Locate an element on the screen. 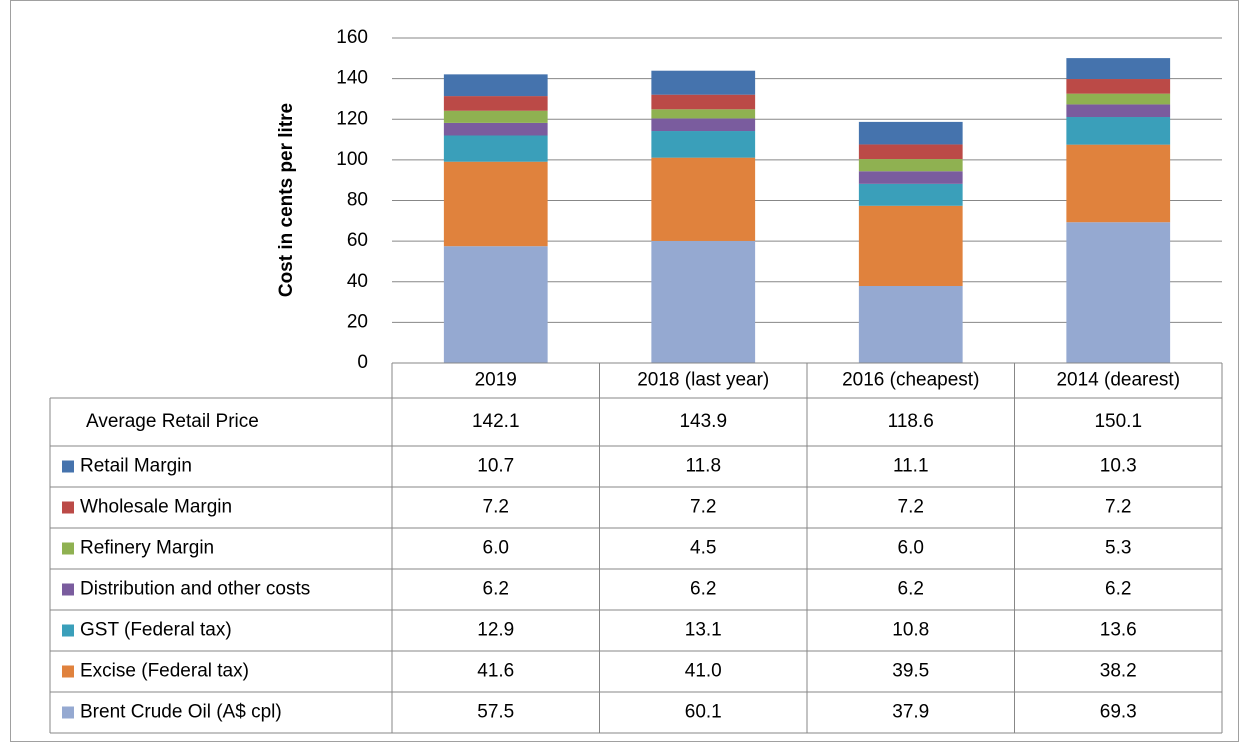 This screenshot has width=1249, height=742. table-cell: 11.1 is located at coordinates (911, 466).